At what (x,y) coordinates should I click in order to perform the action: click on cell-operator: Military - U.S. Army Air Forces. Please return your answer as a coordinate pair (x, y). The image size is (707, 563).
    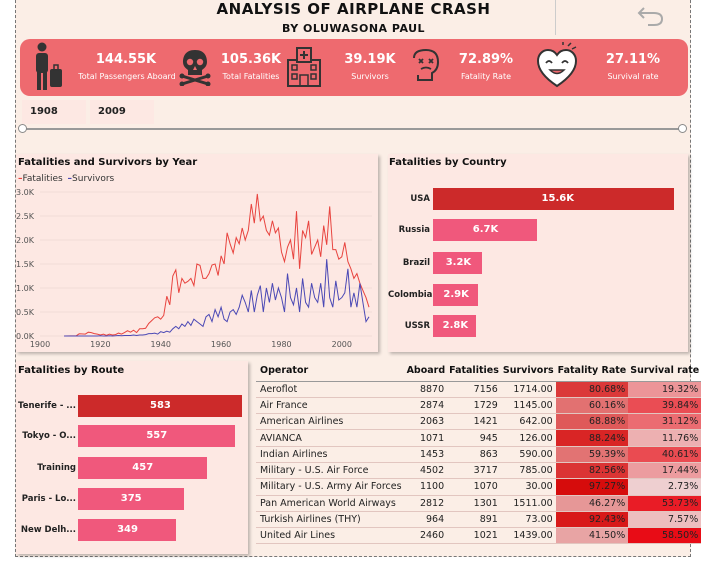
    Looking at the image, I should click on (331, 487).